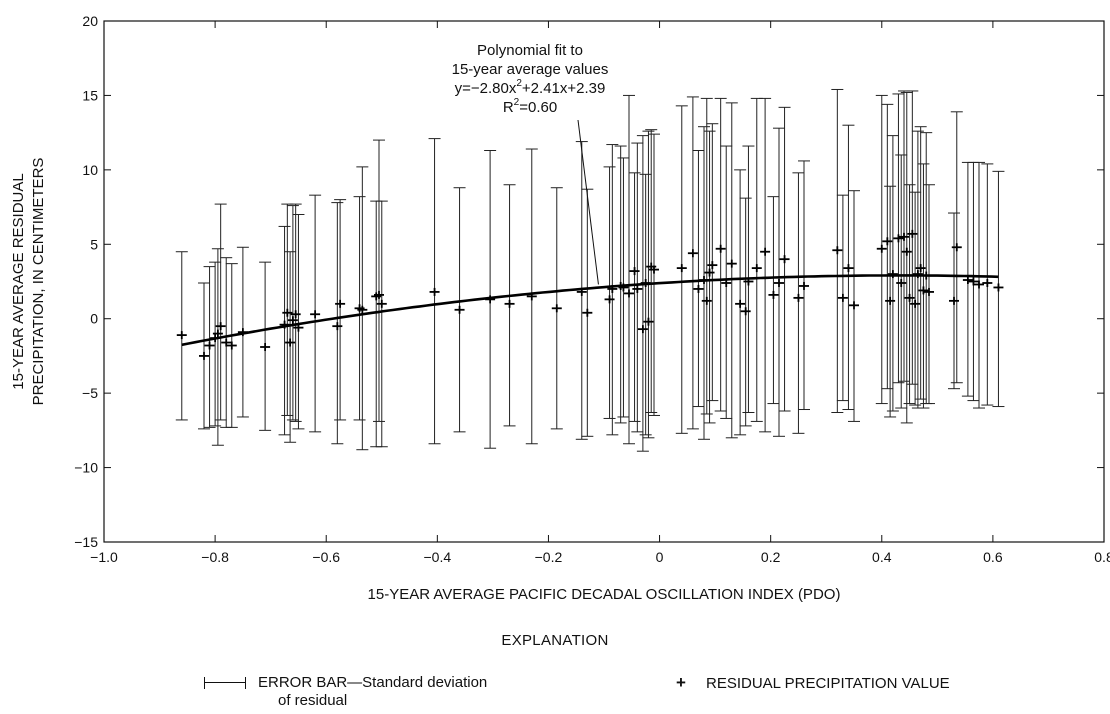  I want to click on y-tick-label: 5, so click(94, 244).